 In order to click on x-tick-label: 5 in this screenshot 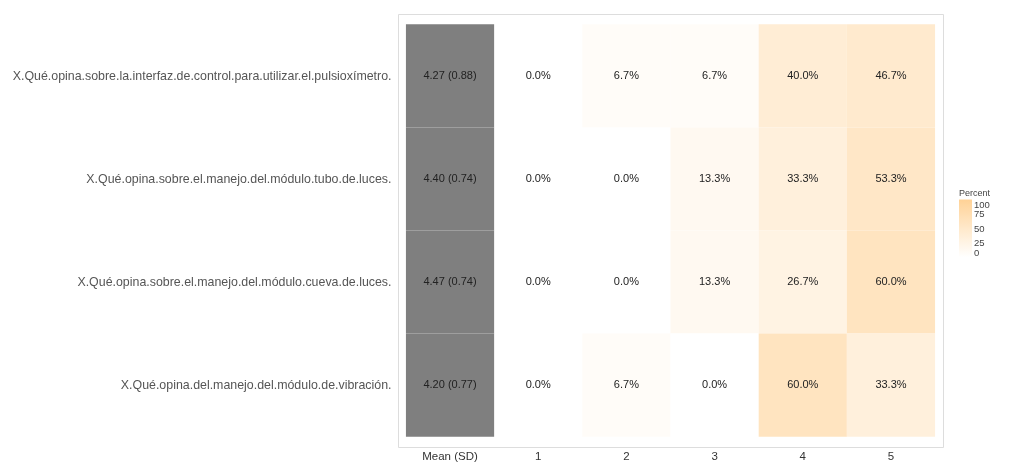, I will do `click(891, 455)`.